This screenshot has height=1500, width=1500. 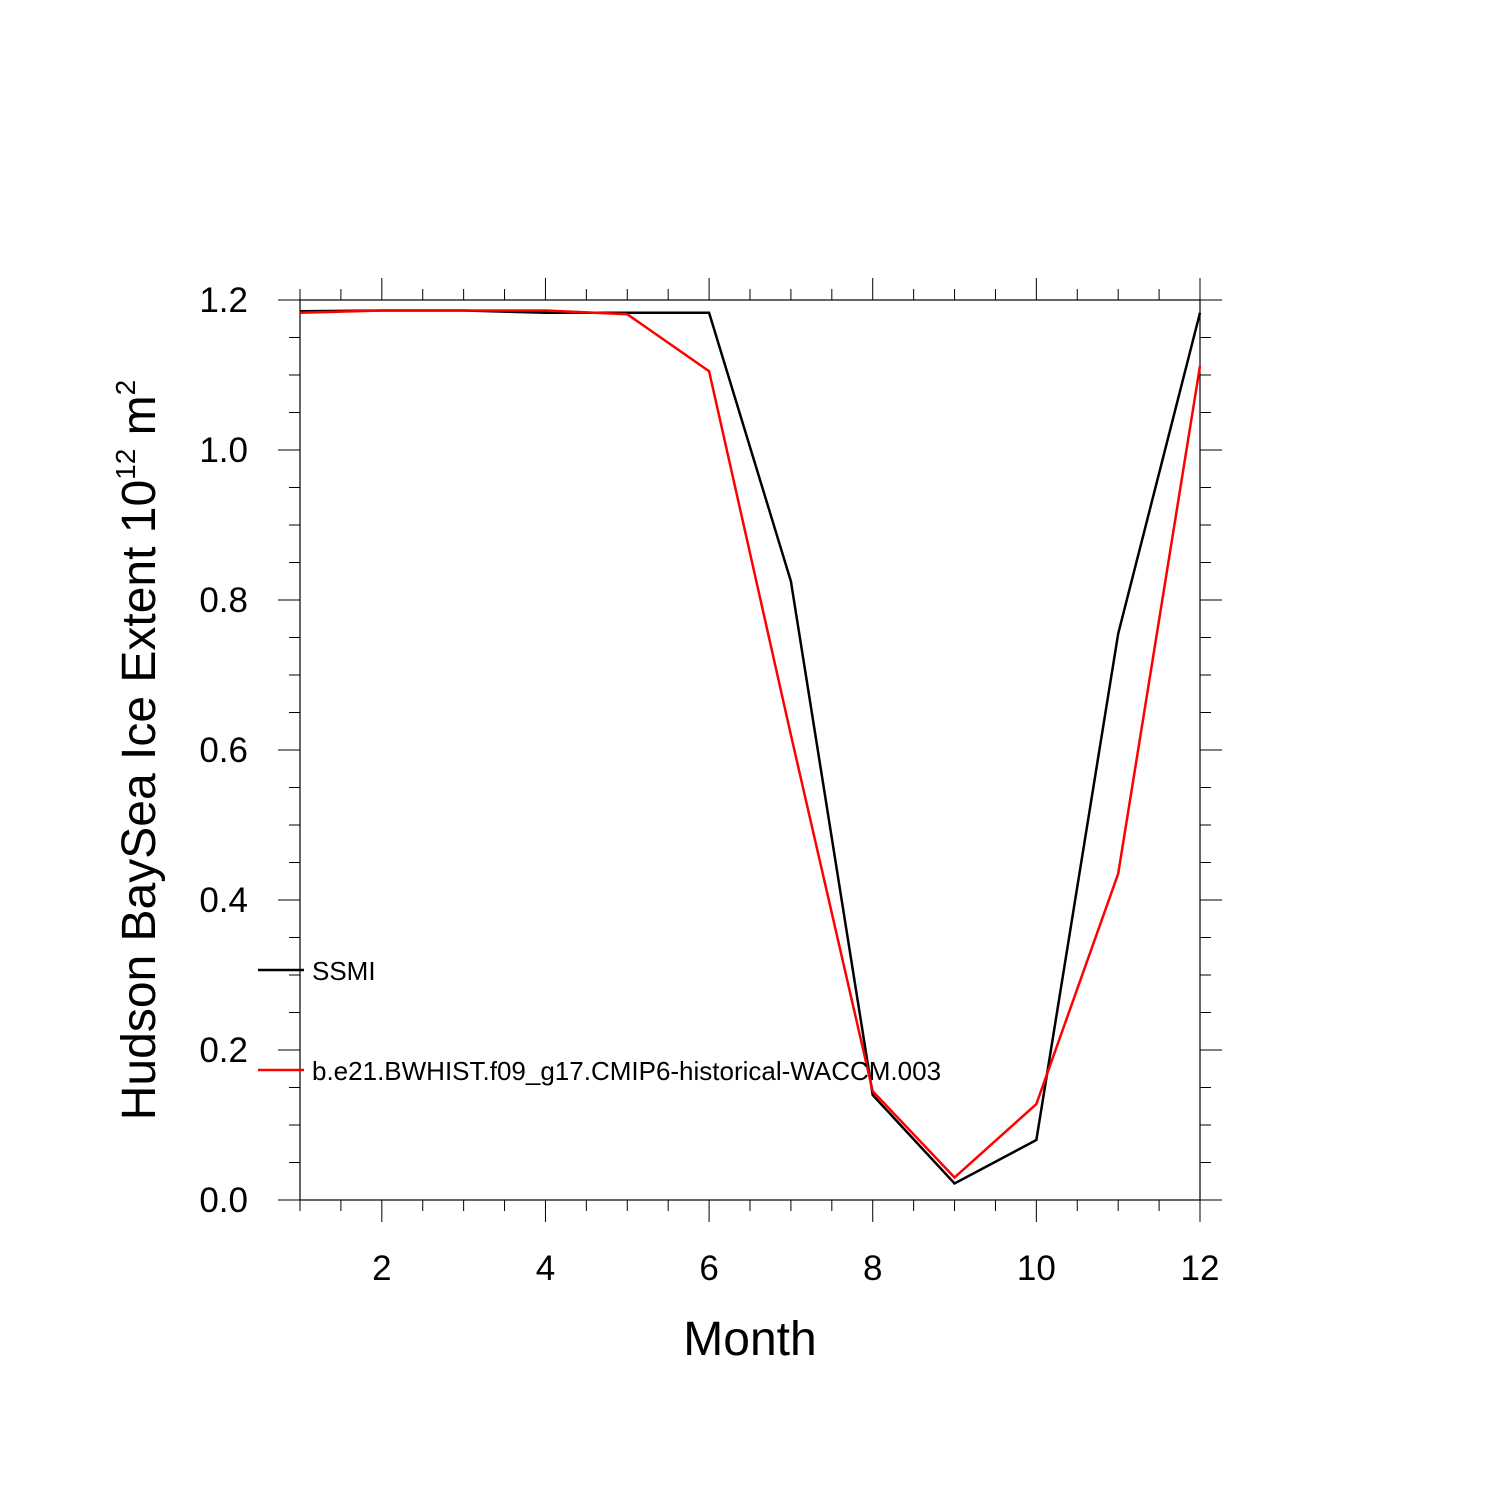 I want to click on y-axis-title-exponent: 12, so click(x=125, y=464).